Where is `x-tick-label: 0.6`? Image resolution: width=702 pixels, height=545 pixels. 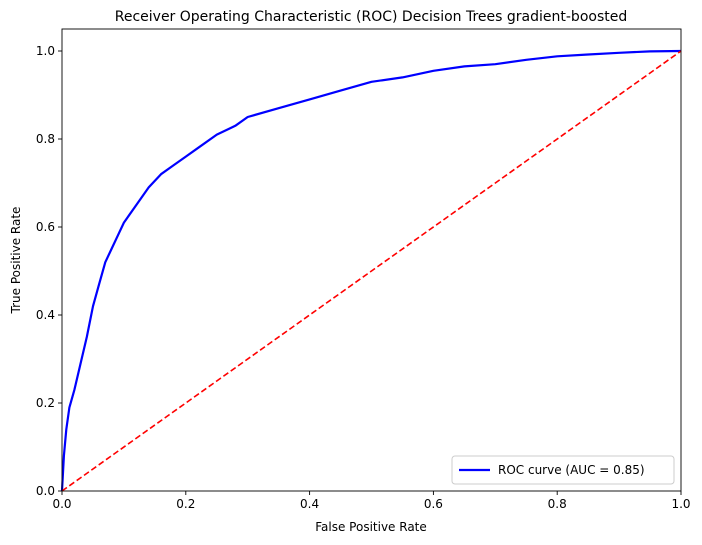
x-tick-label: 0.6 is located at coordinates (433, 504).